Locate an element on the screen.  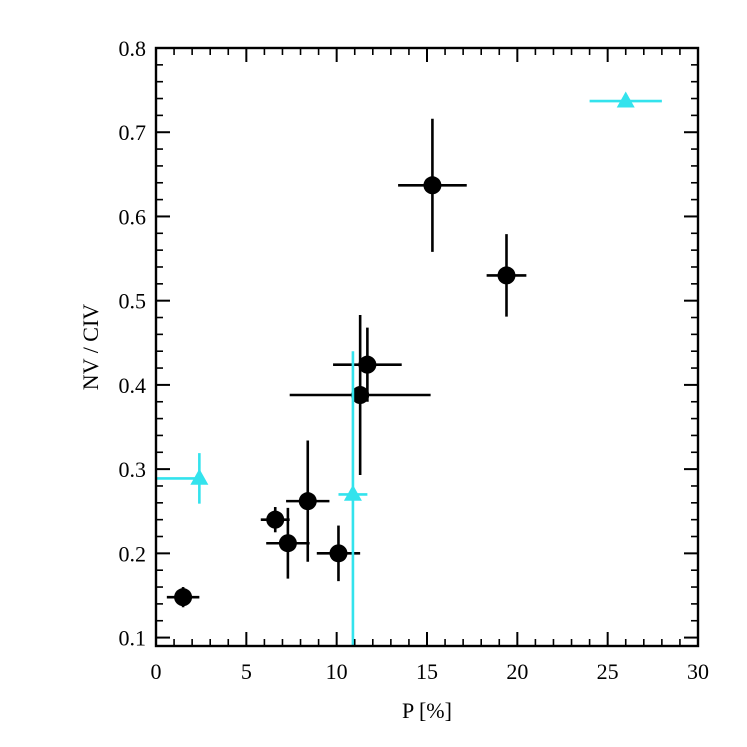
y-axis-label: NV / CIV is located at coordinates (90, 347).